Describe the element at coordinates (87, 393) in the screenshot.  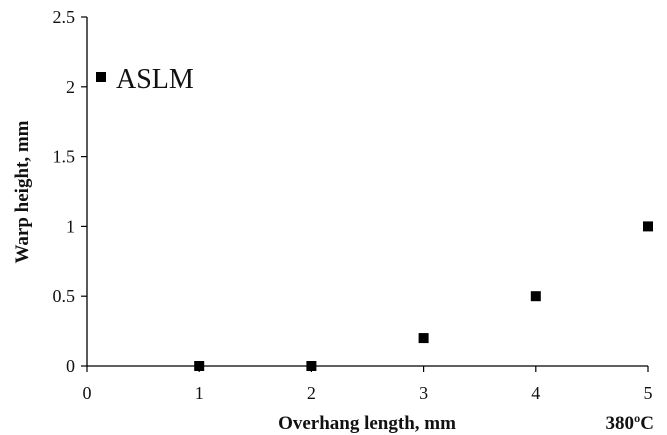
I see `x-tick-label: 0` at that location.